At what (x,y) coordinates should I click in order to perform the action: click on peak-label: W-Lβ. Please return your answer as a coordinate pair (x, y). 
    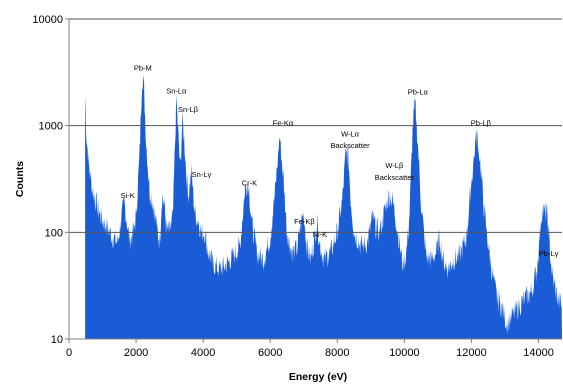
    Looking at the image, I should click on (394, 165).